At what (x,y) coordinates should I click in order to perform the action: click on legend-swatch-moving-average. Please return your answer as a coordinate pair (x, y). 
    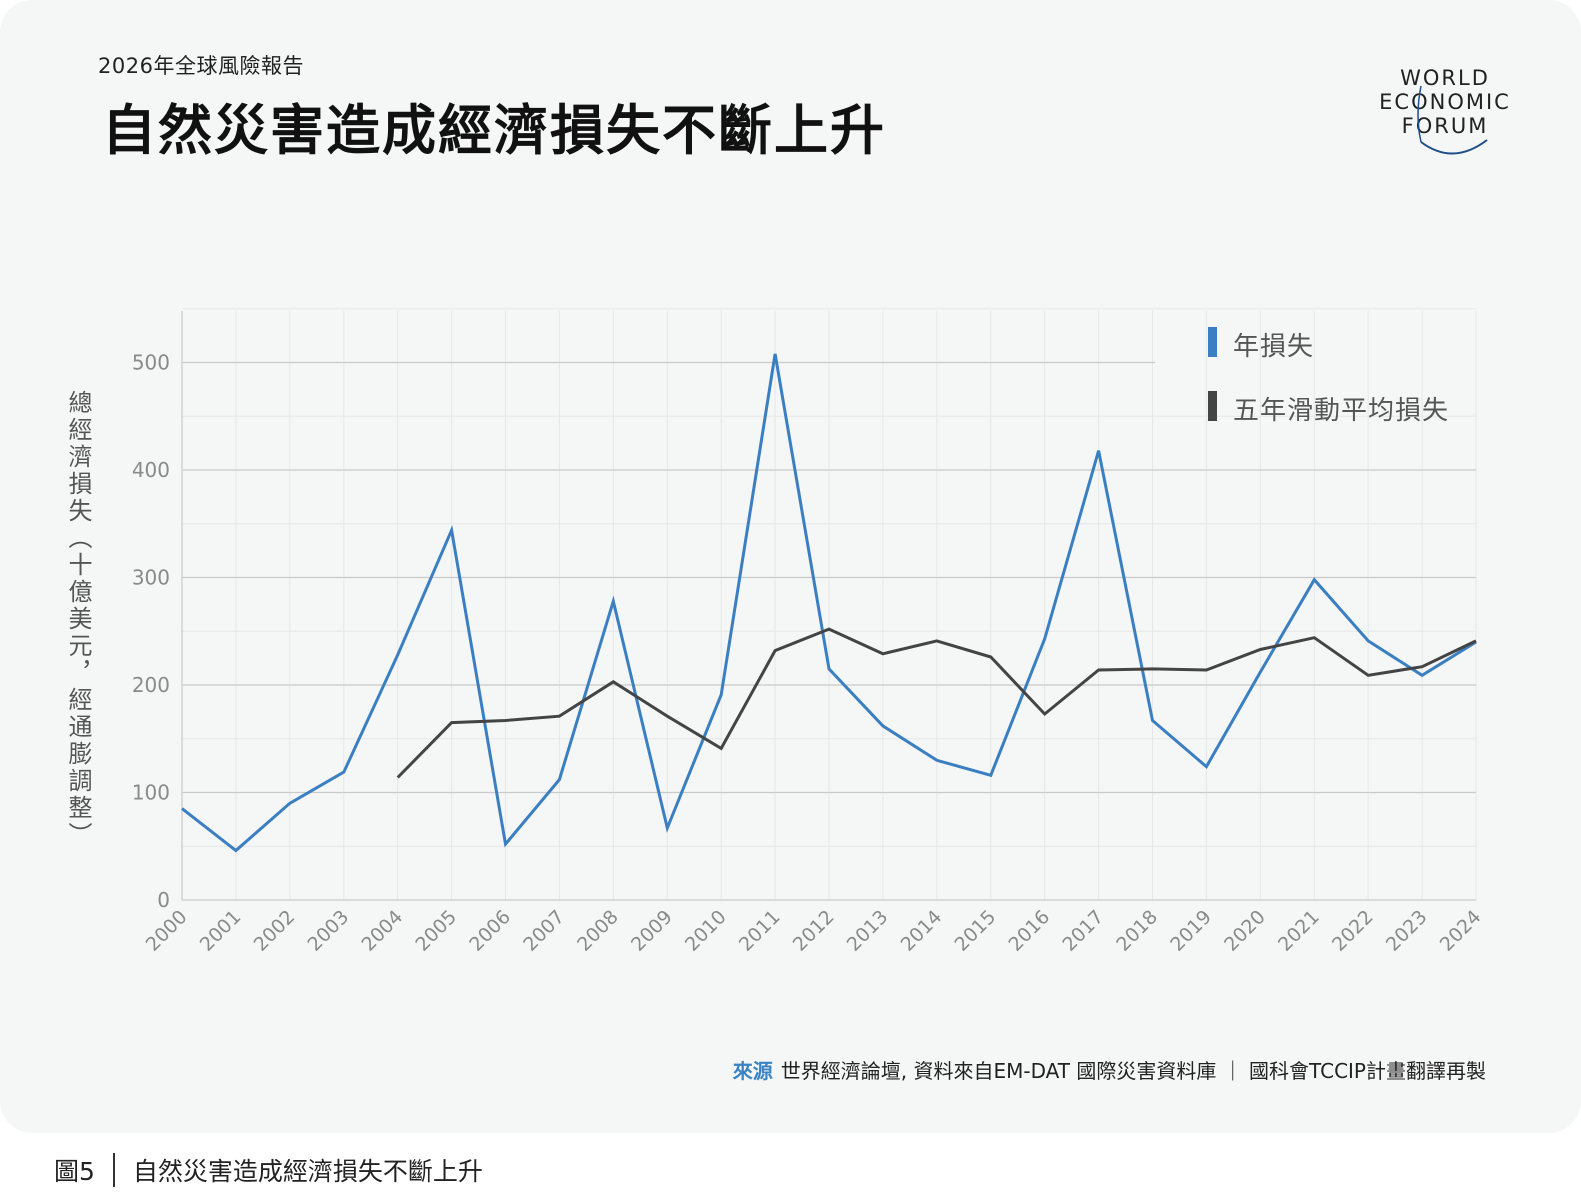
    Looking at the image, I should click on (1212, 406).